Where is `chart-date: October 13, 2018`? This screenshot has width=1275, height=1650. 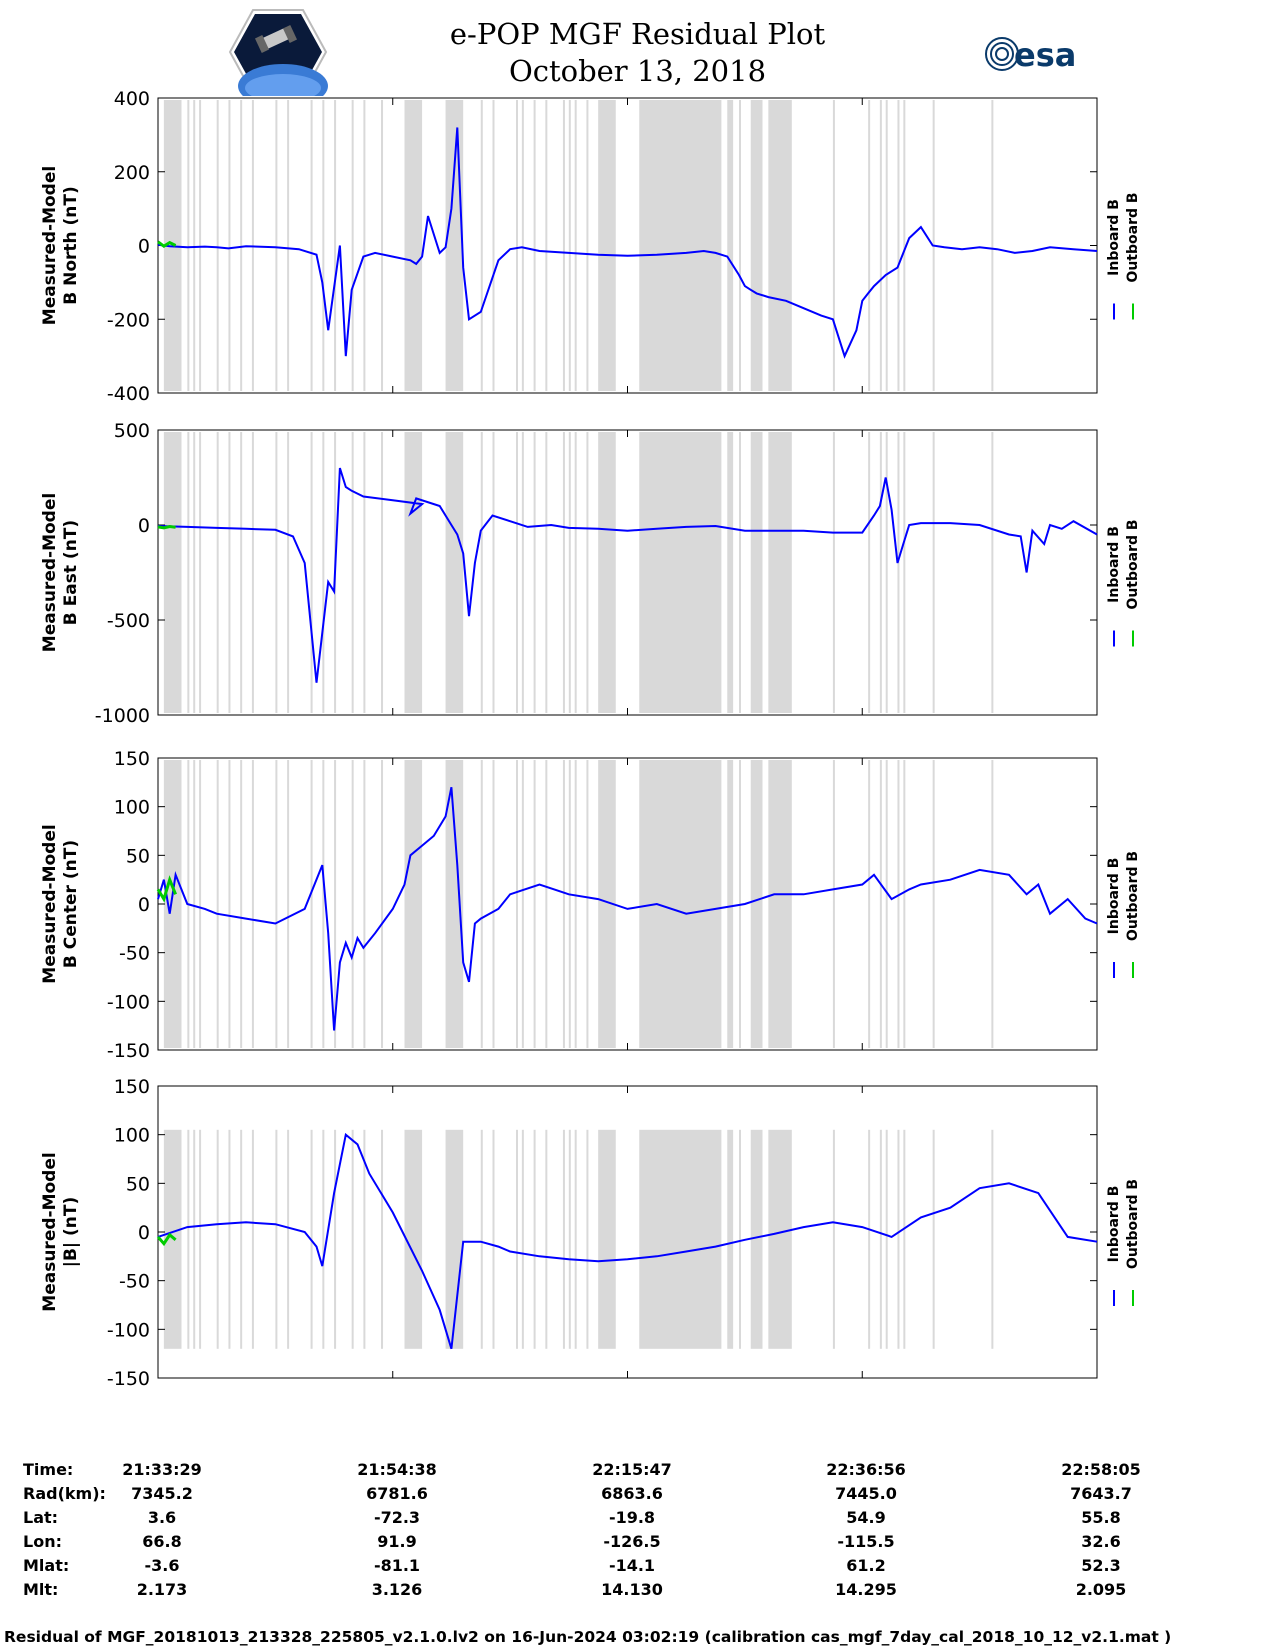 chart-date: October 13, 2018 is located at coordinates (637, 71).